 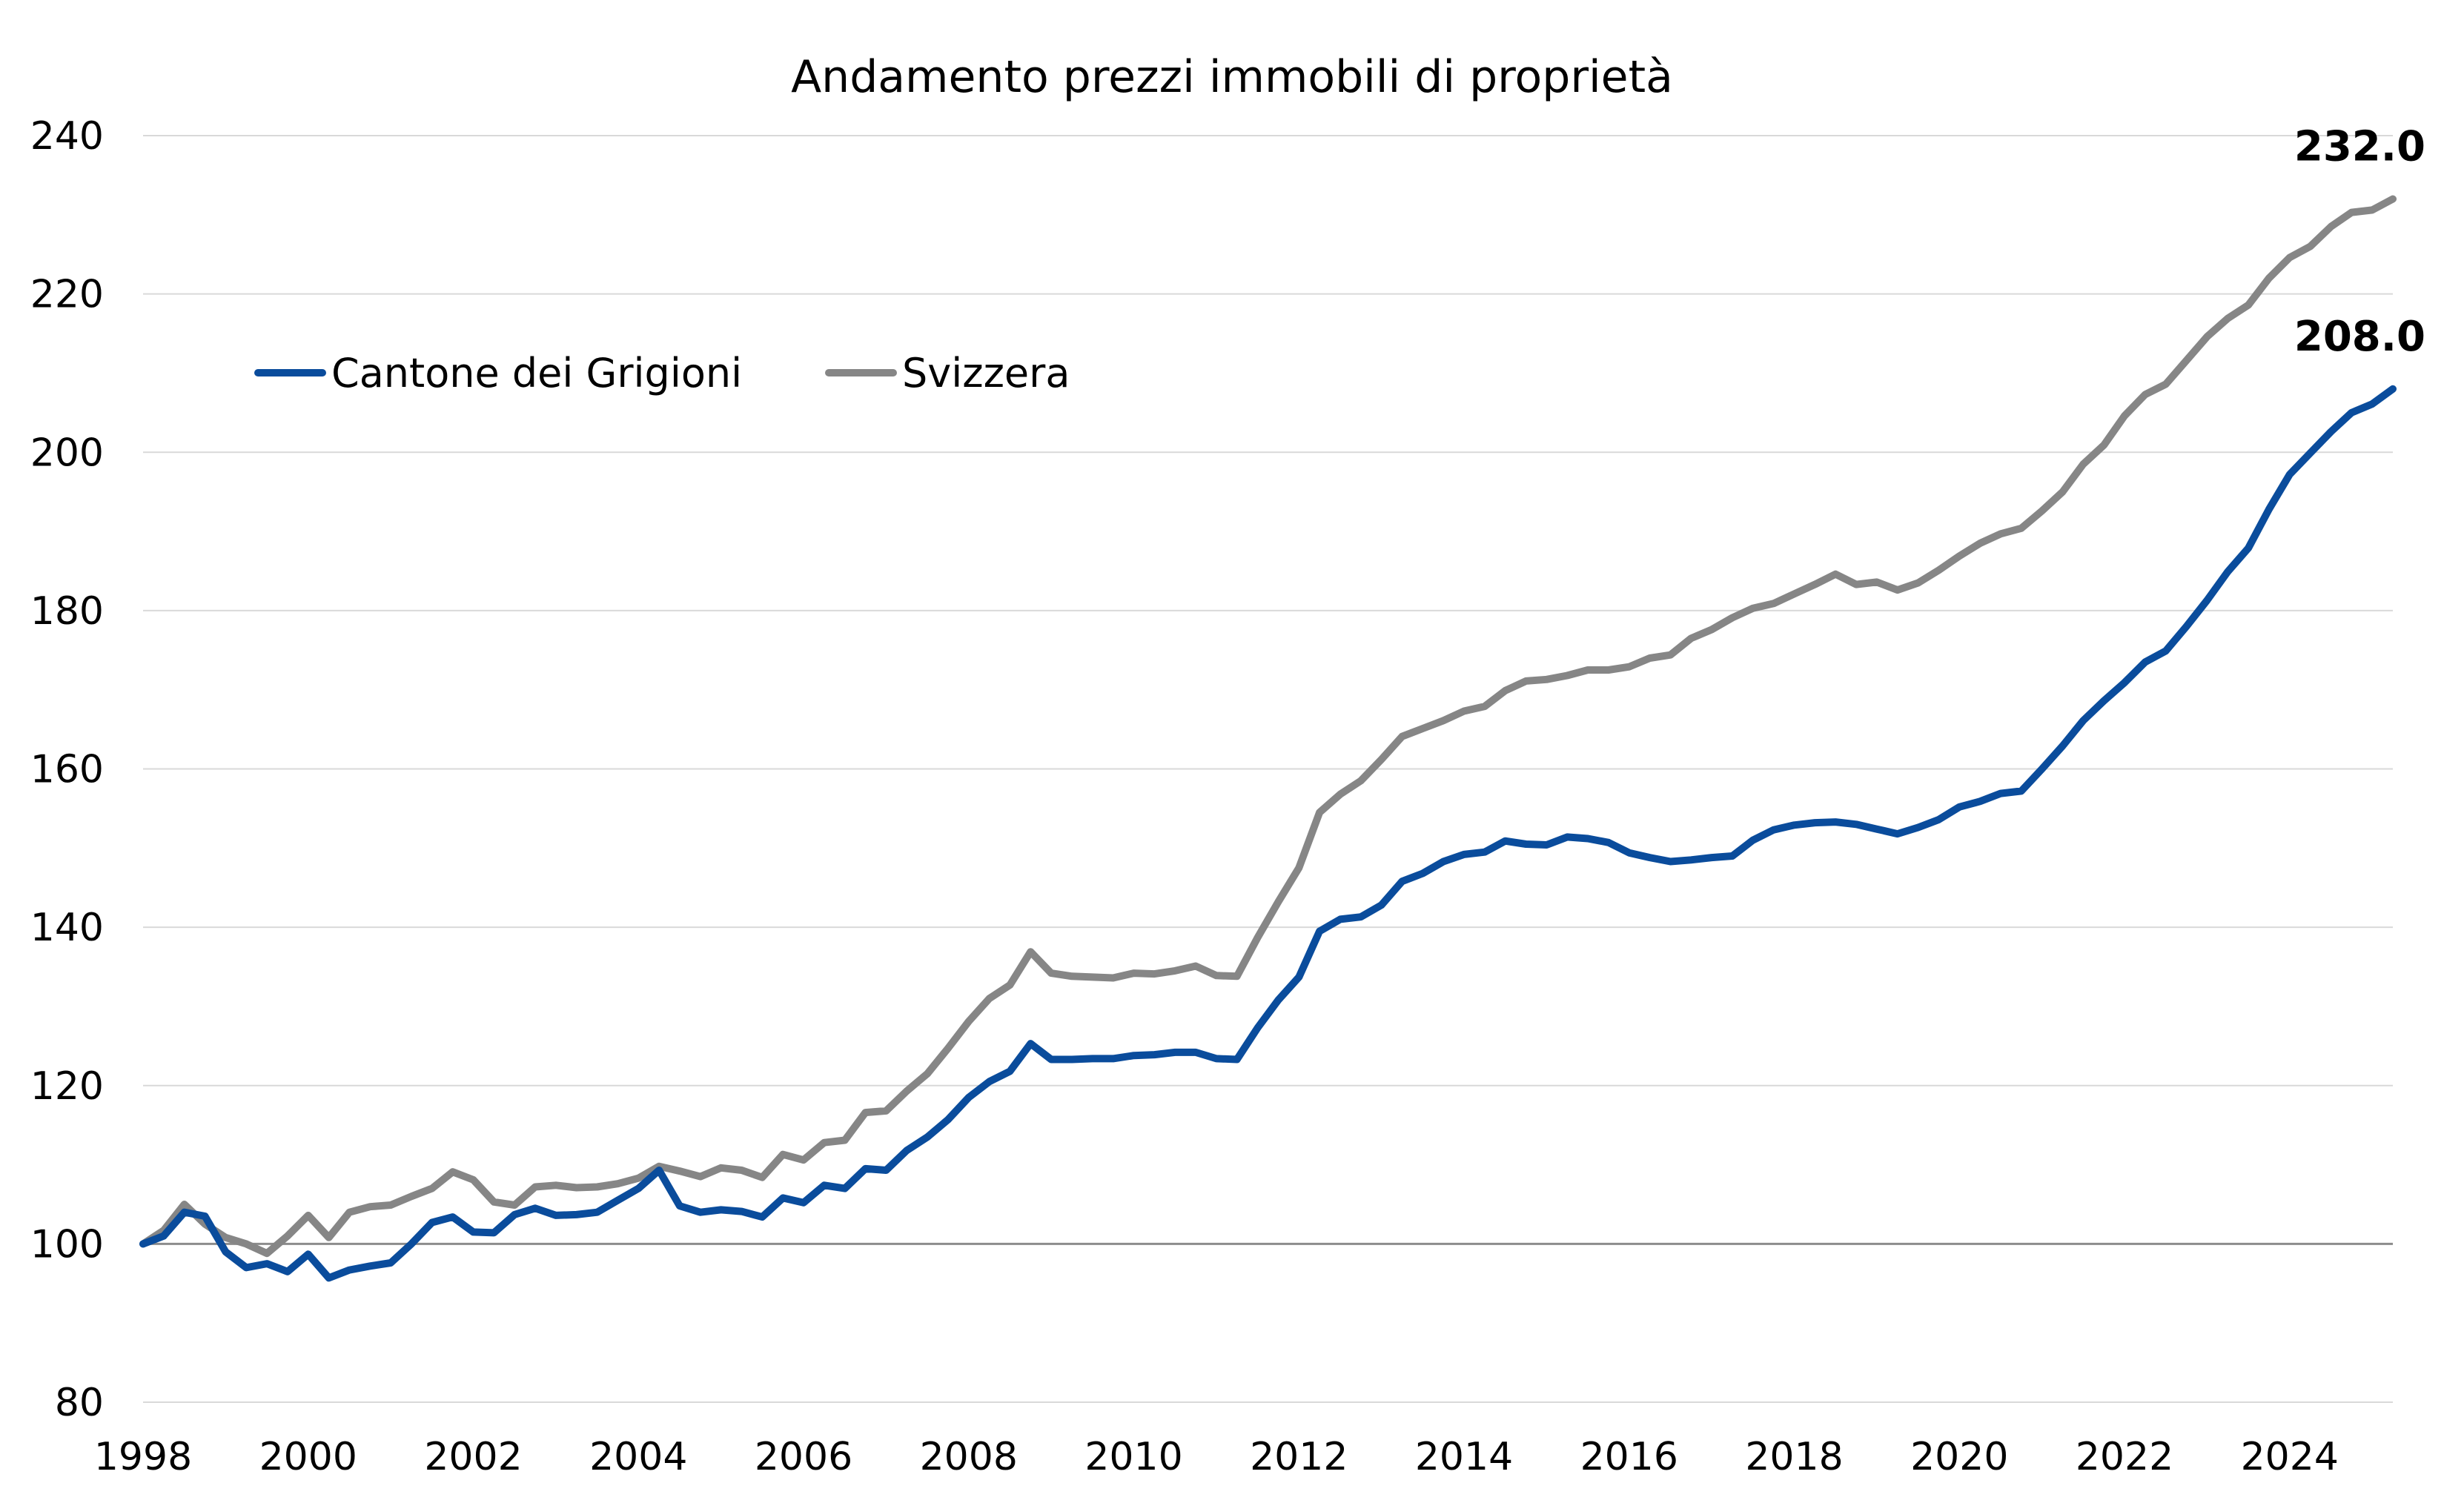 I want to click on y-tick-label: 200, so click(x=67, y=453).